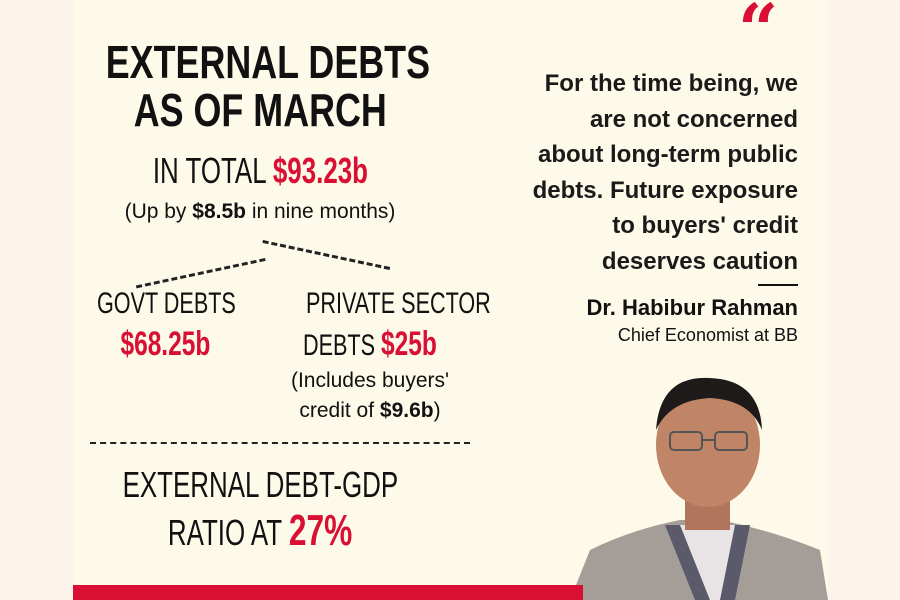  Describe the element at coordinates (370, 396) in the screenshot. I see `private-note: (Includes buyers' credit of $9.6b)` at that location.